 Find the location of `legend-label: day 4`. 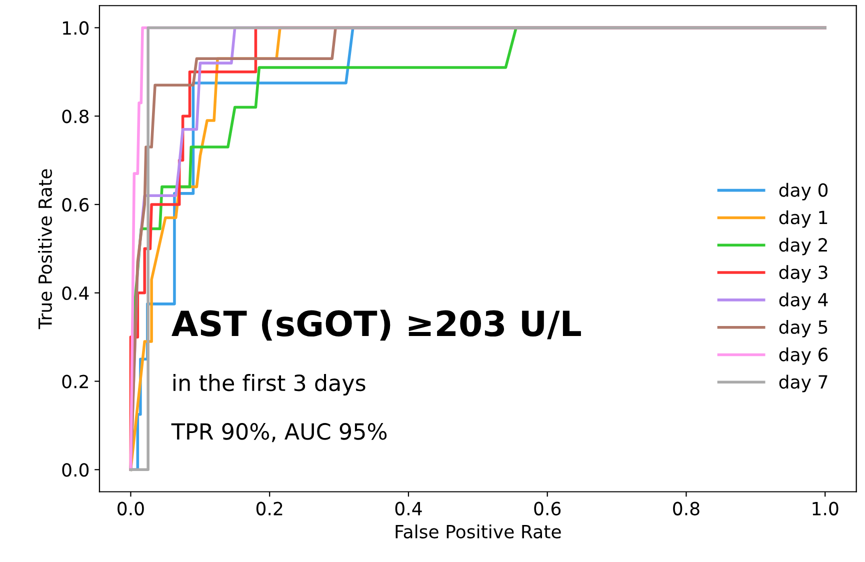

legend-label: day 4 is located at coordinates (803, 301).